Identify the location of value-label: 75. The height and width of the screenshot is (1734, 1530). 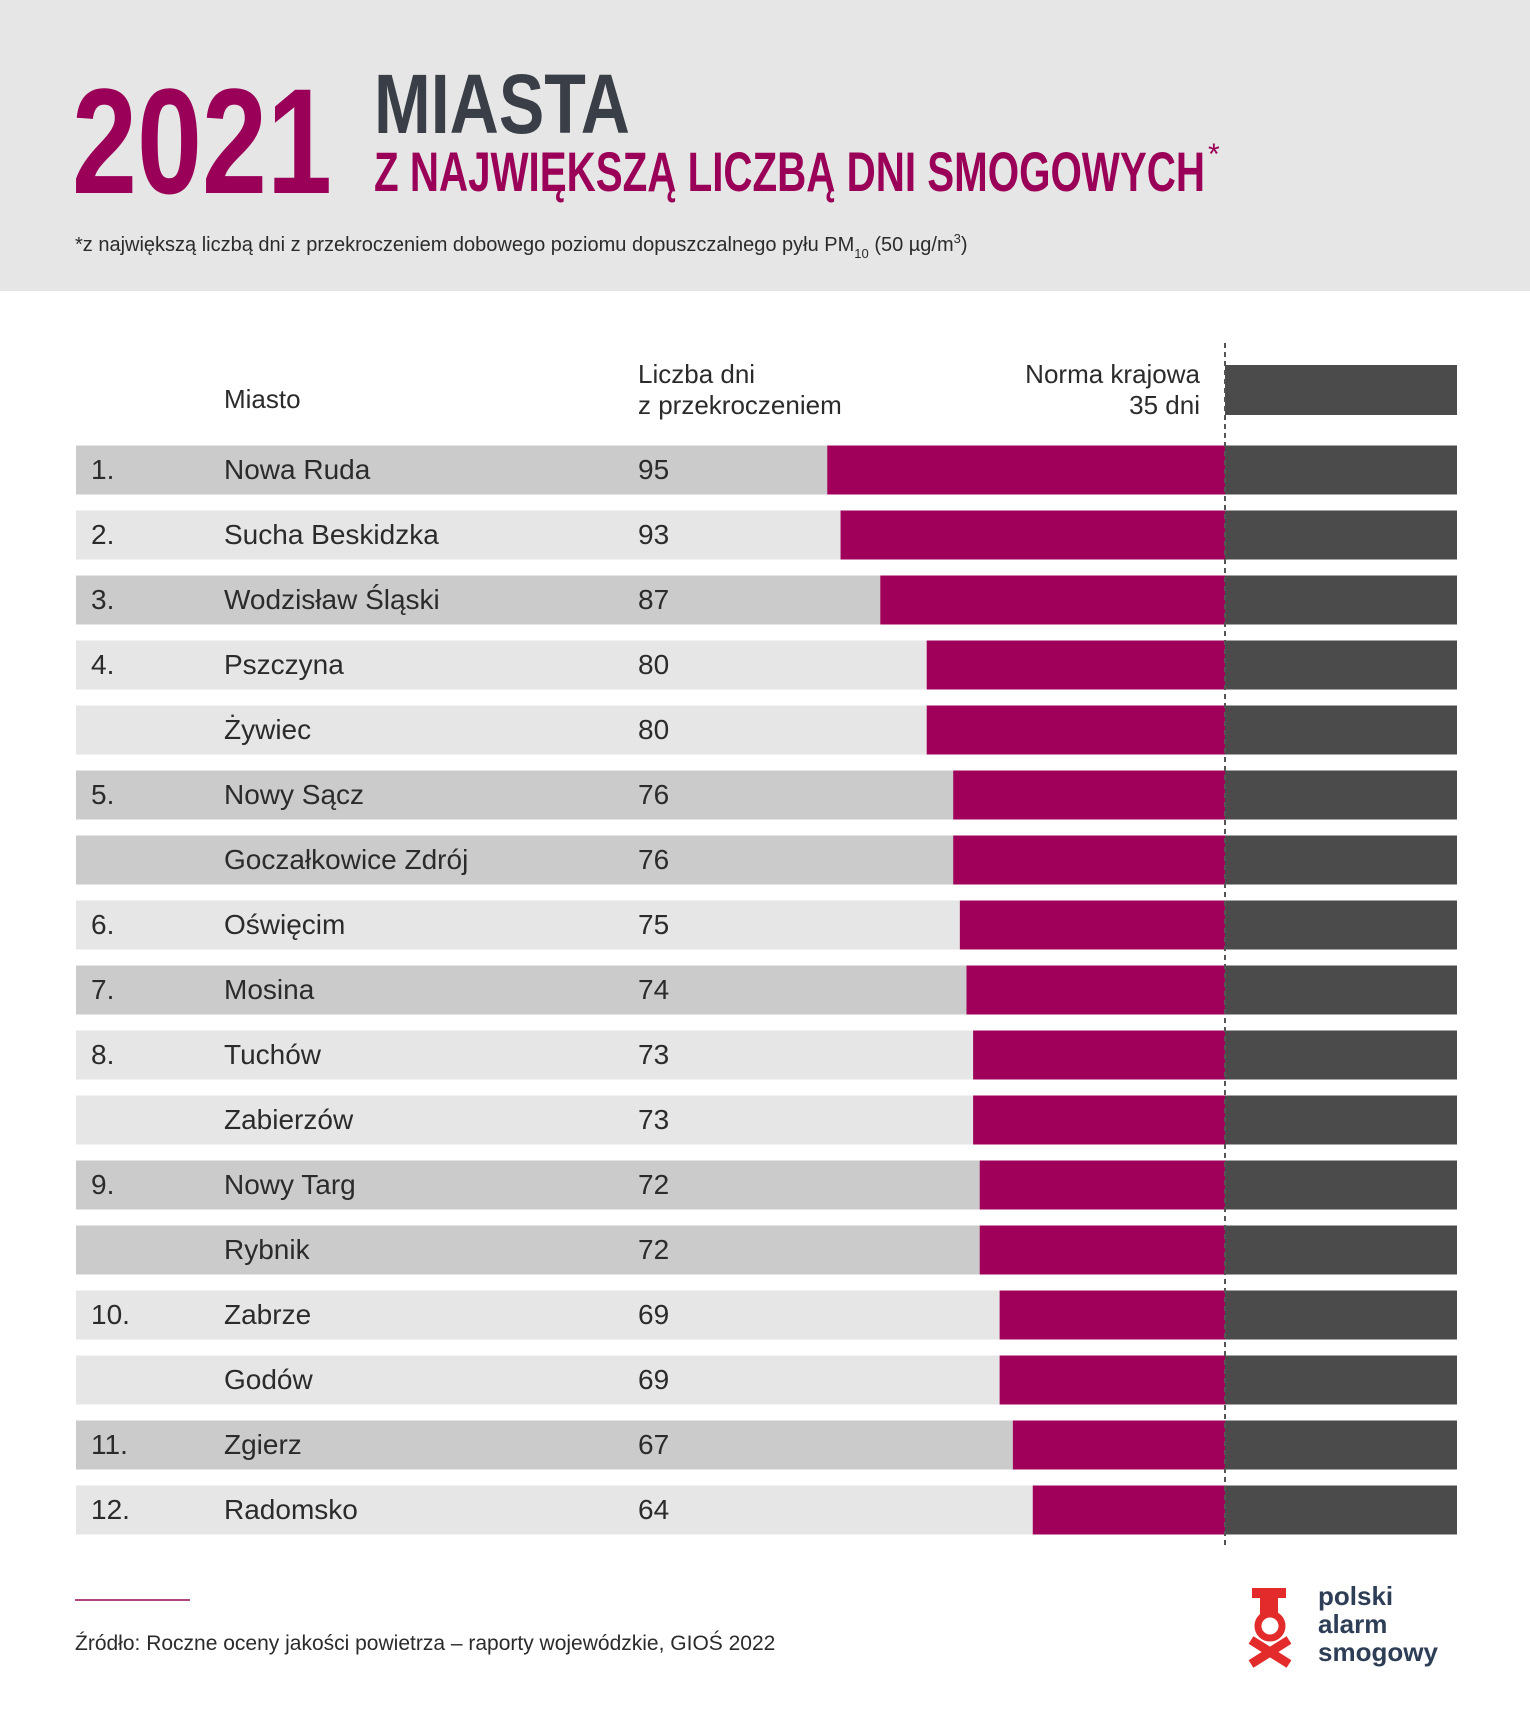
(653, 924).